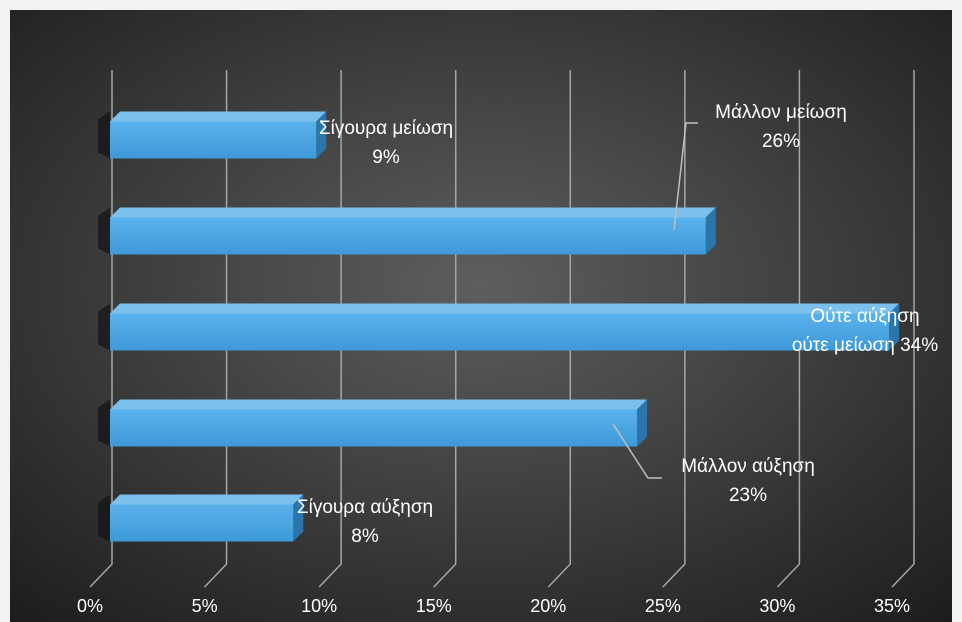 This screenshot has width=962, height=622. What do you see at coordinates (748, 481) in the screenshot?
I see `data-label: Μάλλον αύξηση 23%` at bounding box center [748, 481].